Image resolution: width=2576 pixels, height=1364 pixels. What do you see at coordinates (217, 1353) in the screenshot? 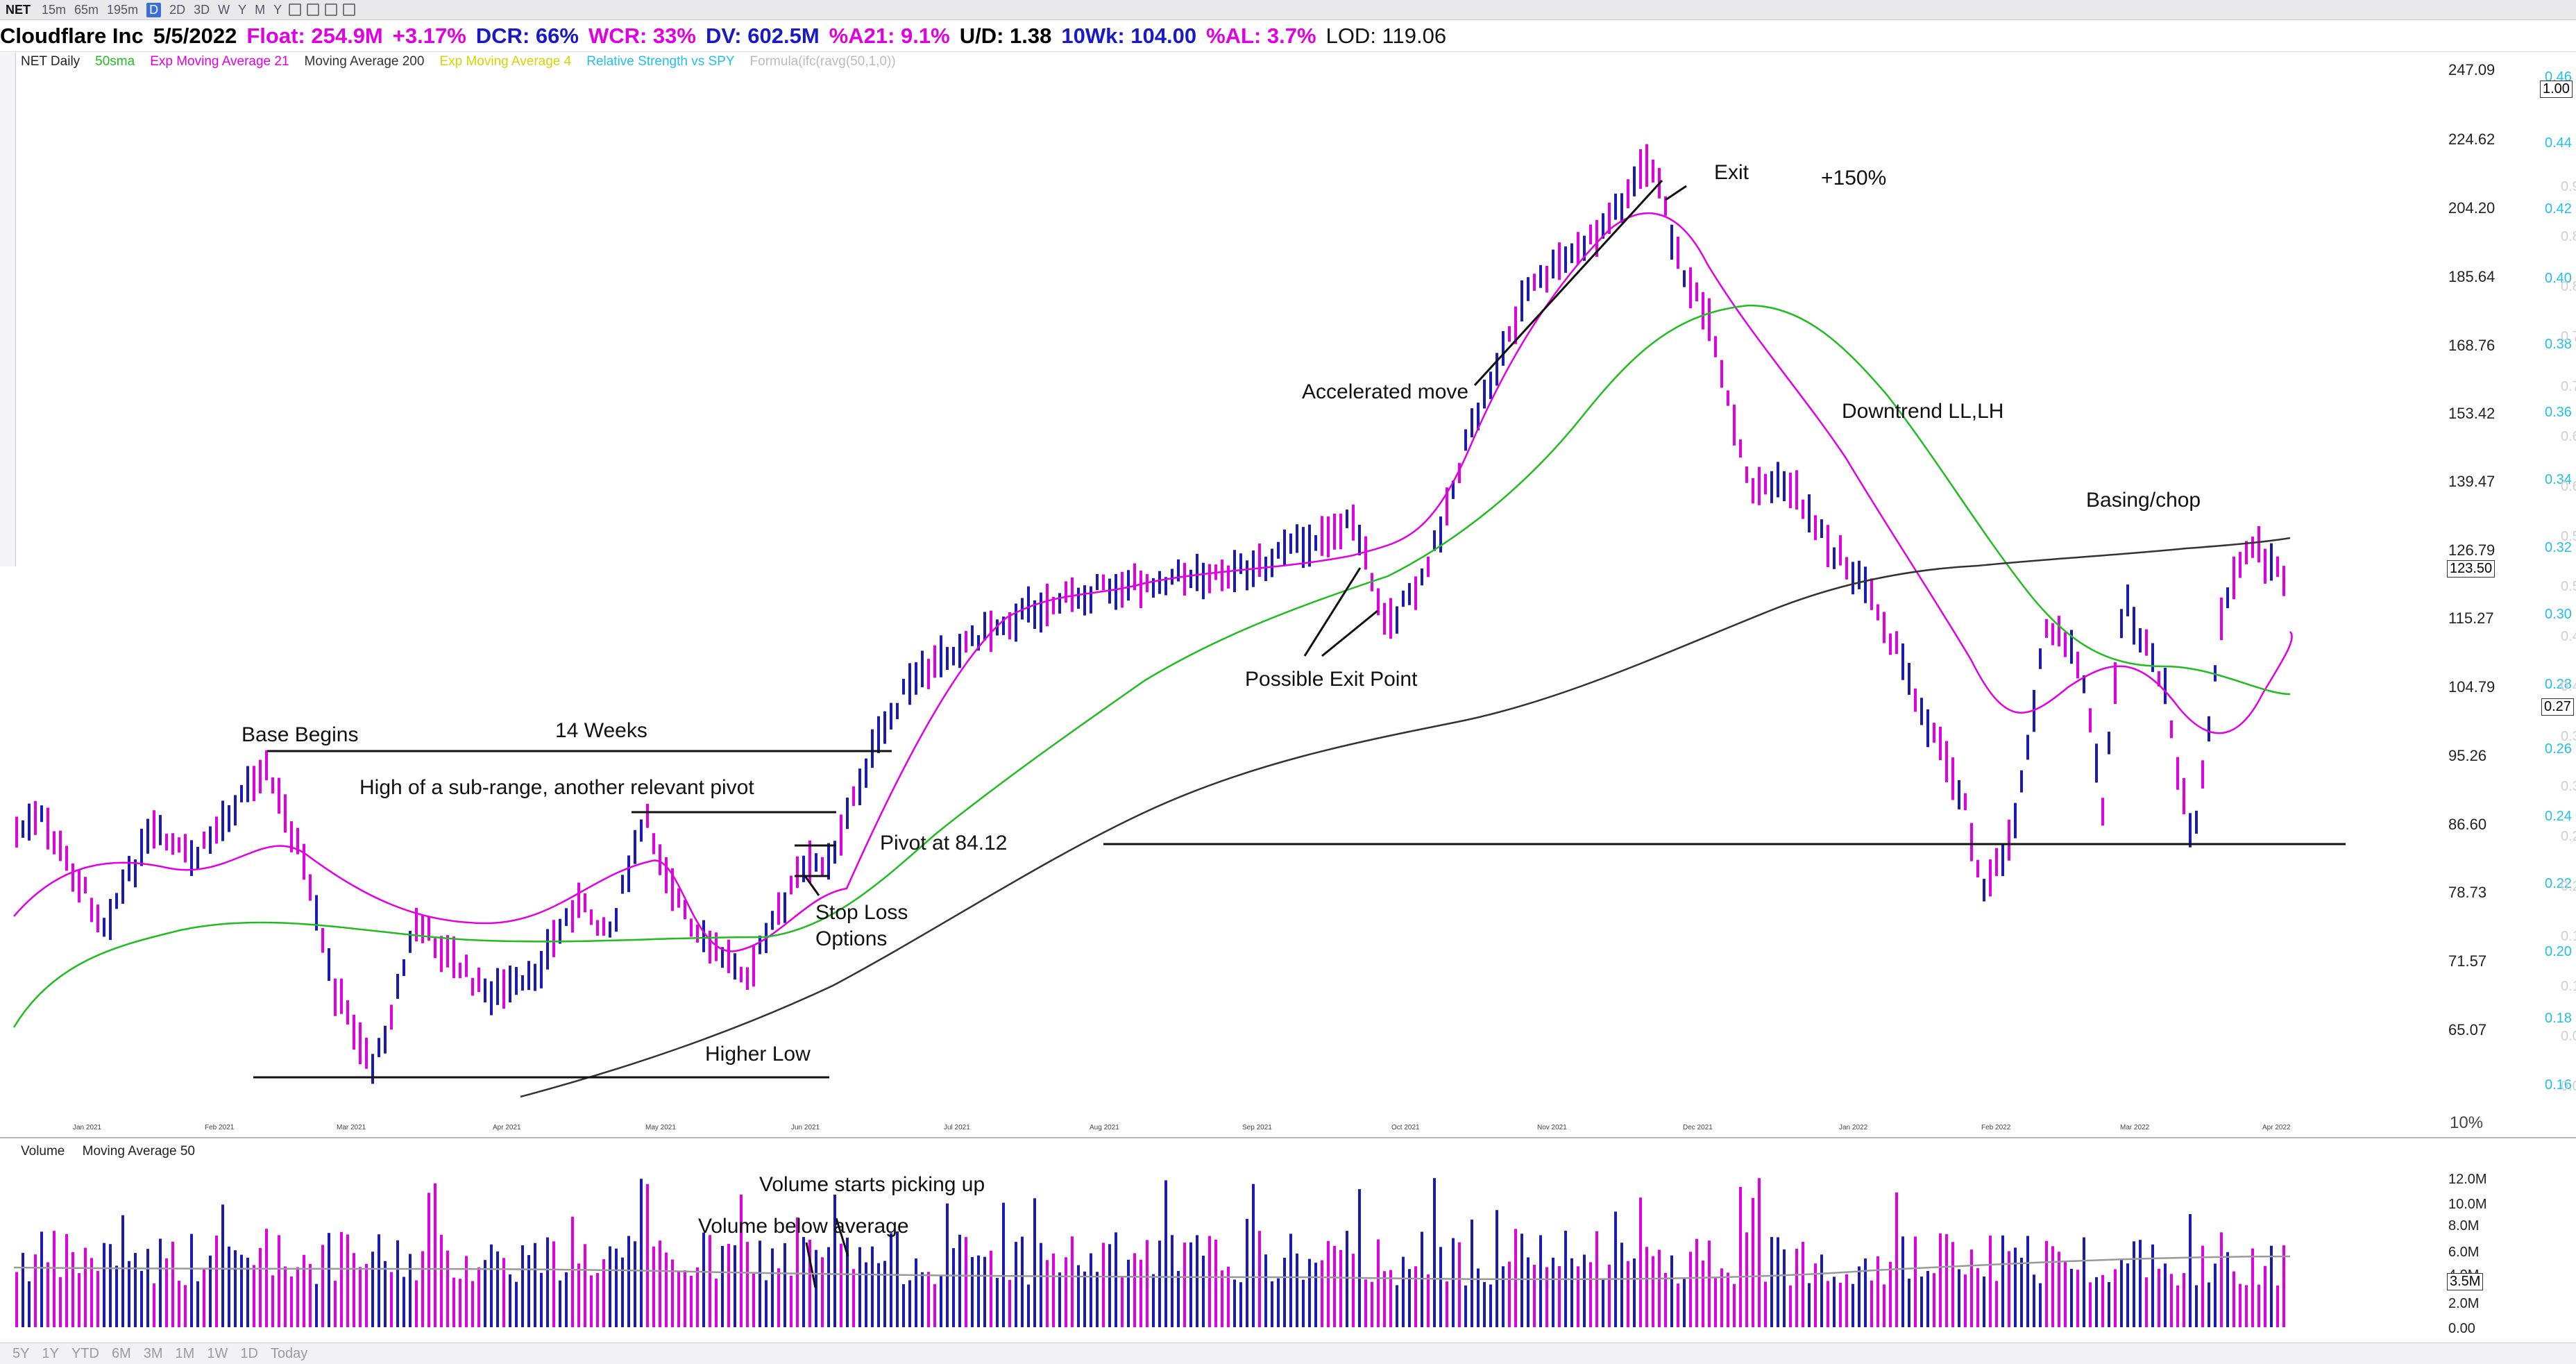
I see `range-1w: 1W` at bounding box center [217, 1353].